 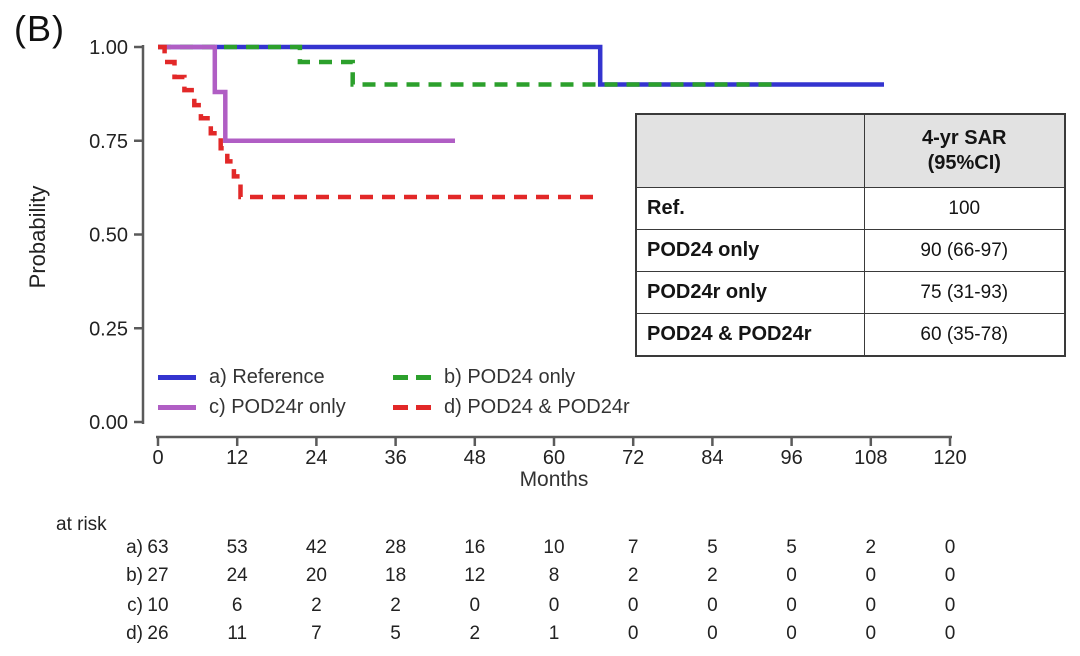 I want to click on line-swatch-reference, so click(x=177, y=377).